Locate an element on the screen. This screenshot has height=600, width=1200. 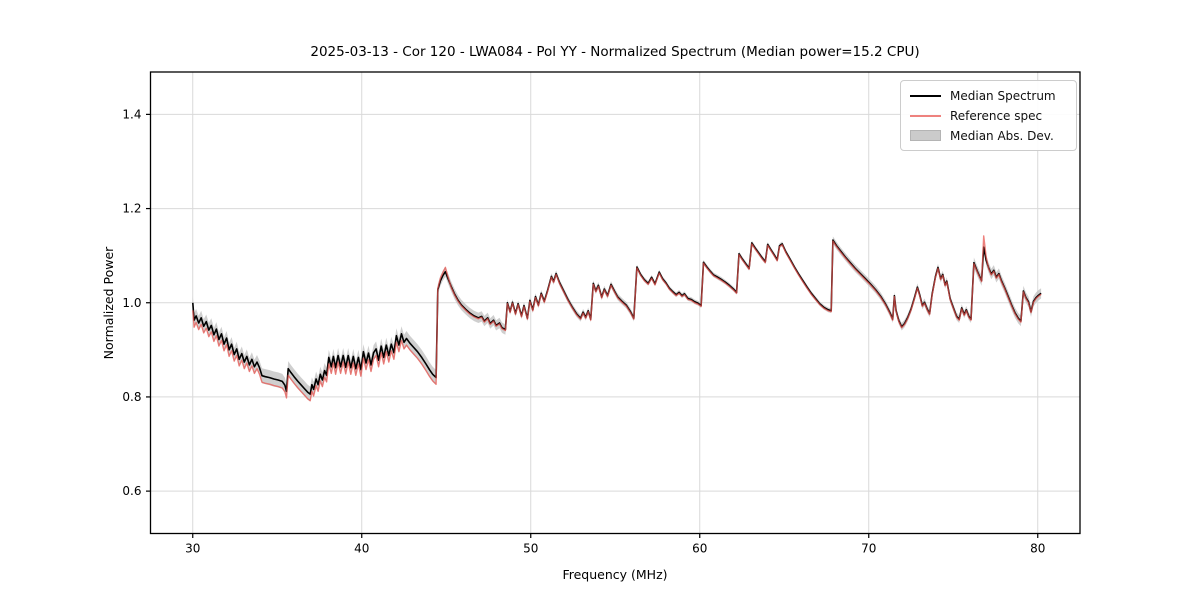
x-axis-label: Frequency (MHz) is located at coordinates (615, 574).